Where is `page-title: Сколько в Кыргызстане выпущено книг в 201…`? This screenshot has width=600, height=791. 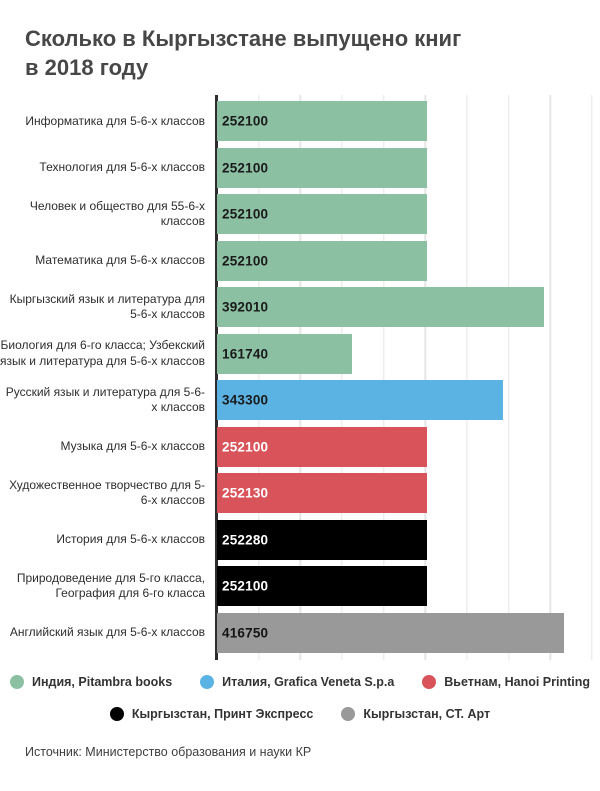 page-title: Сколько в Кыргызстане выпущено книг в 201… is located at coordinates (300, 53).